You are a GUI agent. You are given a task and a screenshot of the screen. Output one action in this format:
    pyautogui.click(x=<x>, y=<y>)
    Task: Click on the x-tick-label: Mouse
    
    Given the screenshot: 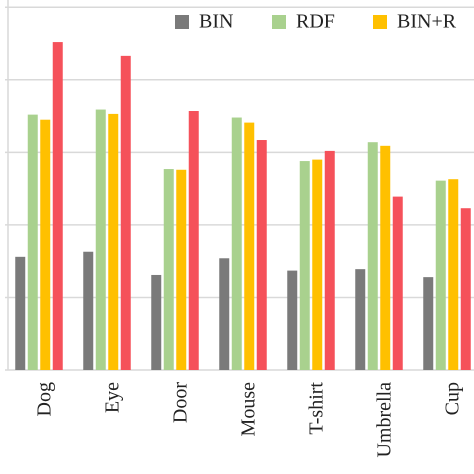 What is the action you would take?
    pyautogui.click(x=249, y=409)
    